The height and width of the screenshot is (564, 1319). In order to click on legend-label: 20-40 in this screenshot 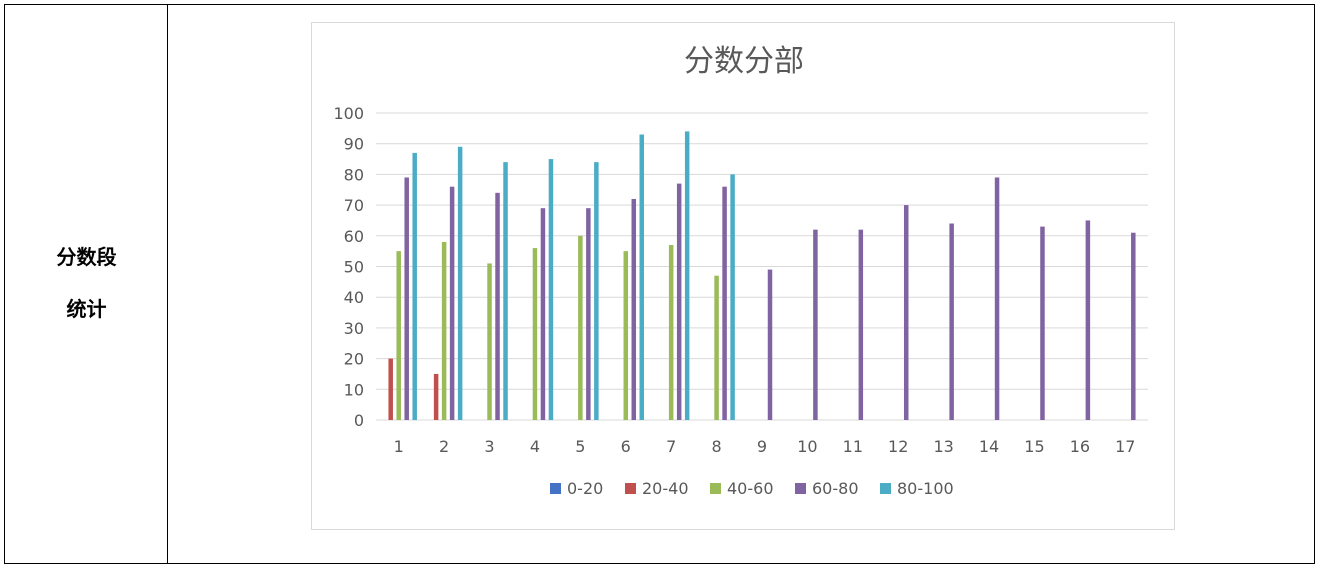, I will do `click(665, 488)`.